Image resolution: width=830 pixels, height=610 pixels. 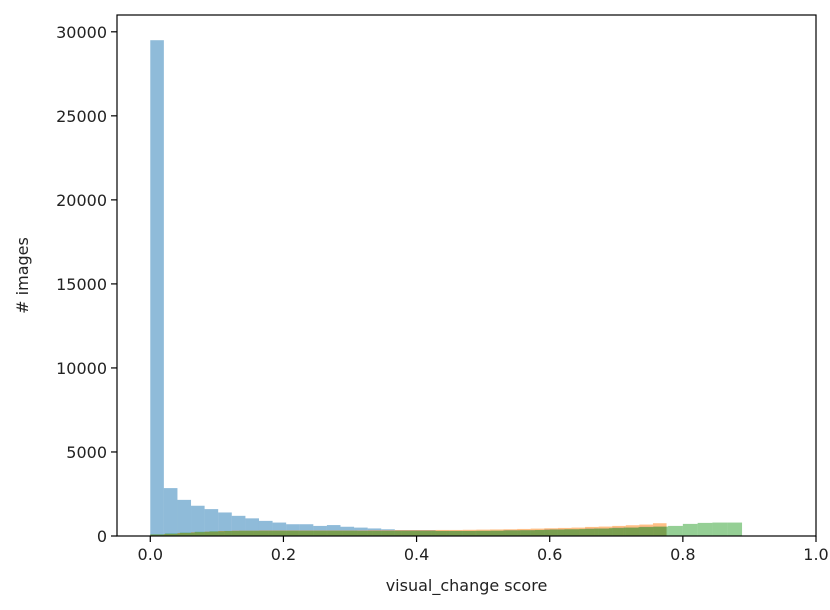 What do you see at coordinates (86, 452) in the screenshot?
I see `y-tick-label: 5000` at bounding box center [86, 452].